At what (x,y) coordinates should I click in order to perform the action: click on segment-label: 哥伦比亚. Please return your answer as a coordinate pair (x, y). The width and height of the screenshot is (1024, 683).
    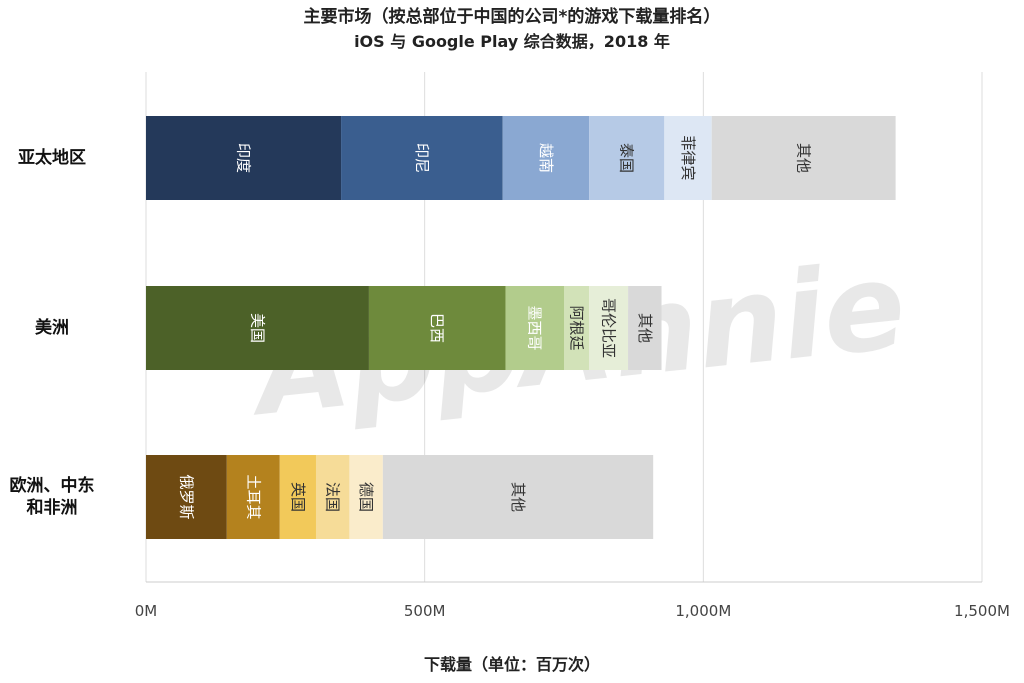
    Looking at the image, I should click on (609, 328).